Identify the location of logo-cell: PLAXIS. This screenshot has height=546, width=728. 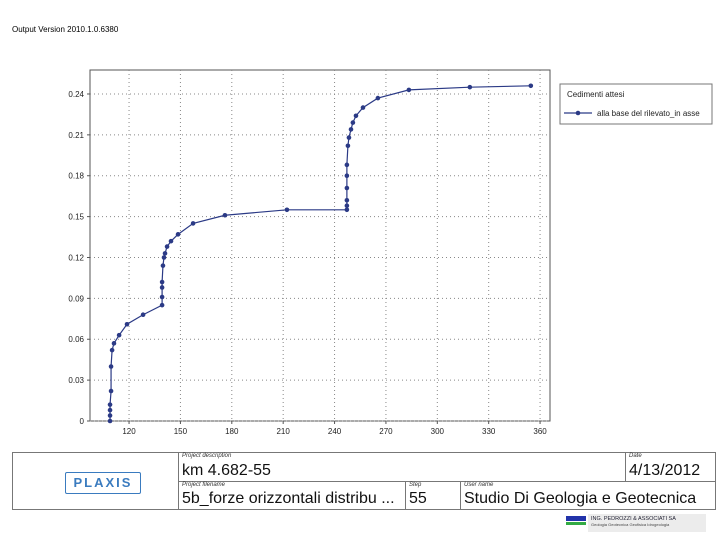
(95, 481).